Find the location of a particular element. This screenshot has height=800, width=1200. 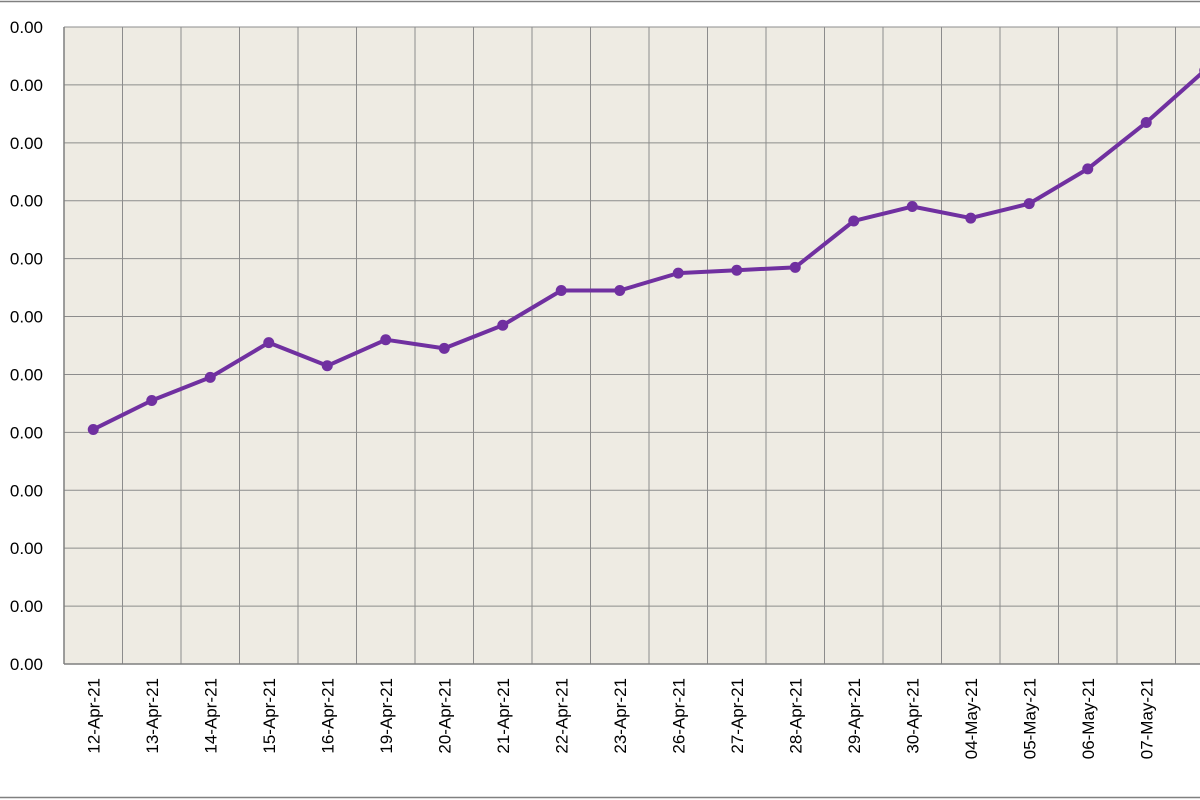

x-tick-label: 27-Apr-21 is located at coordinates (737, 716).